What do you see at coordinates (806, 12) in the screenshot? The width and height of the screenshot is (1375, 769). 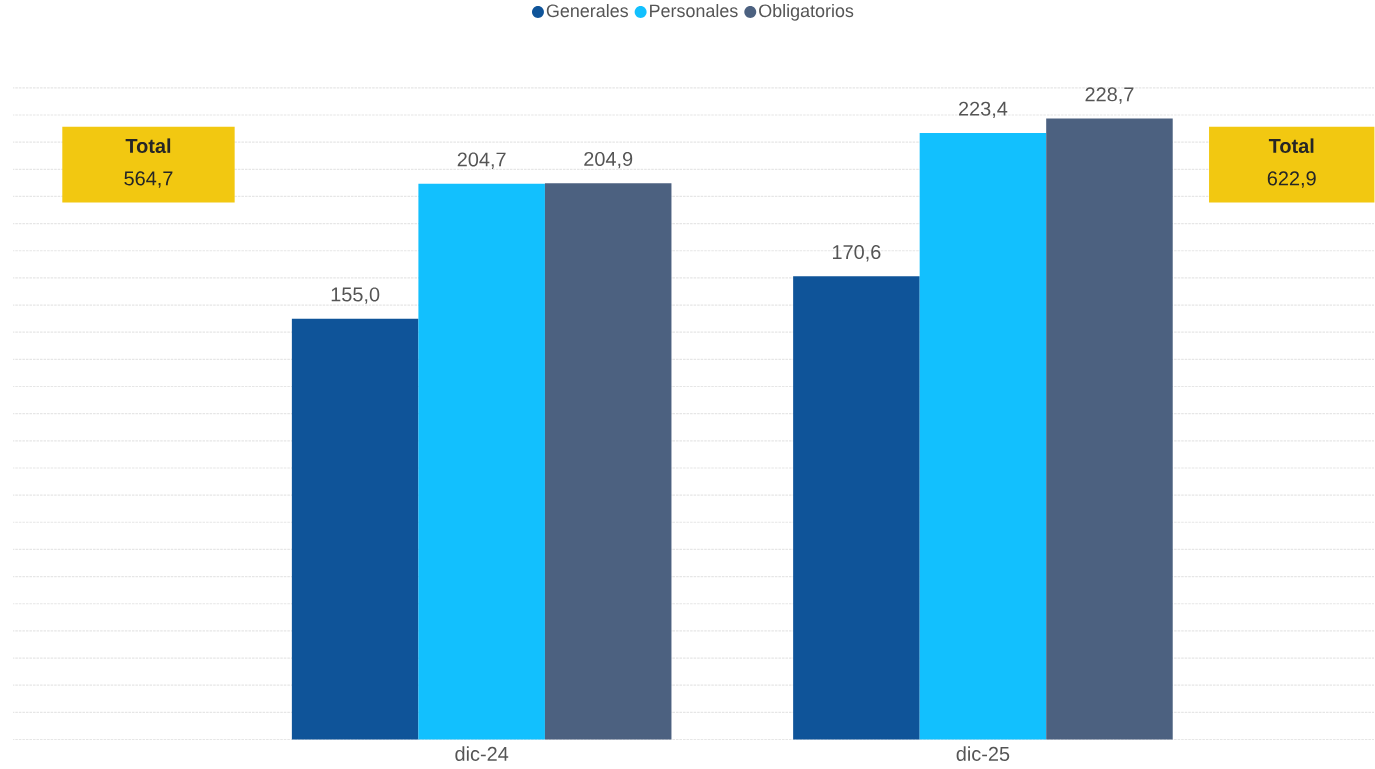 I see `legend-label: Obligatorios` at bounding box center [806, 12].